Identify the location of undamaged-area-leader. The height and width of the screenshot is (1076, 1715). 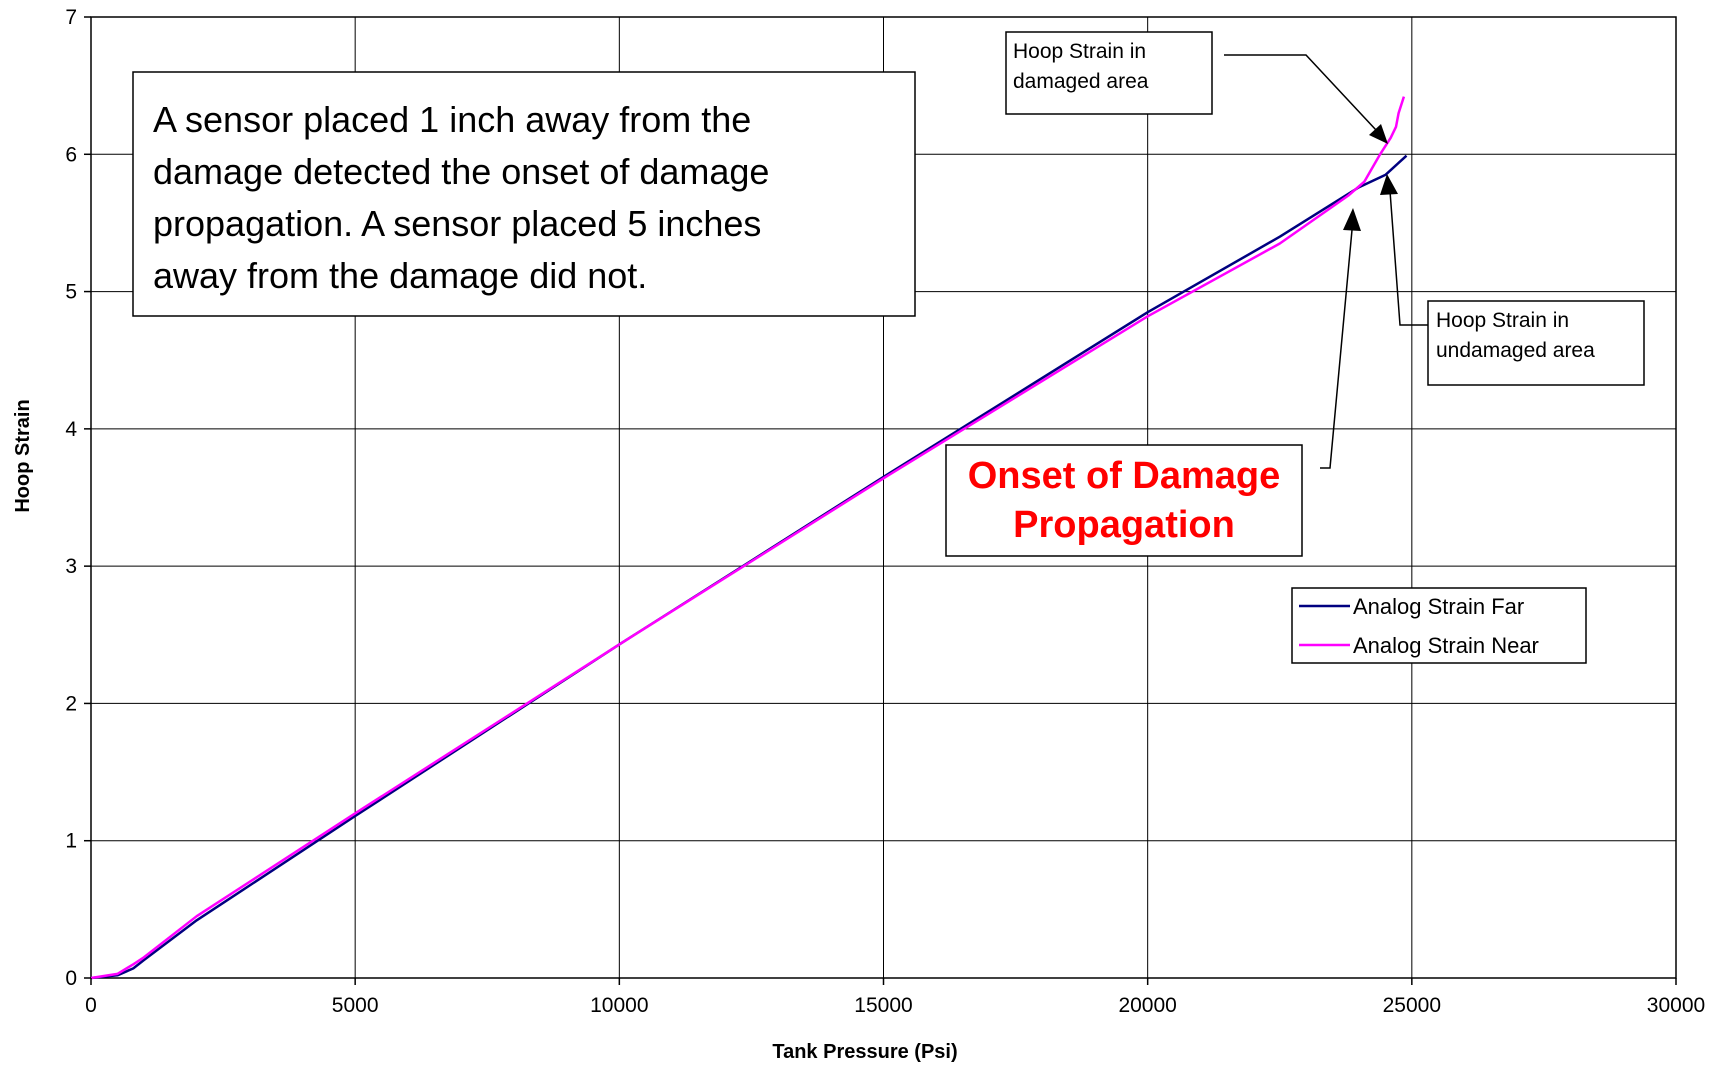
(1408, 258).